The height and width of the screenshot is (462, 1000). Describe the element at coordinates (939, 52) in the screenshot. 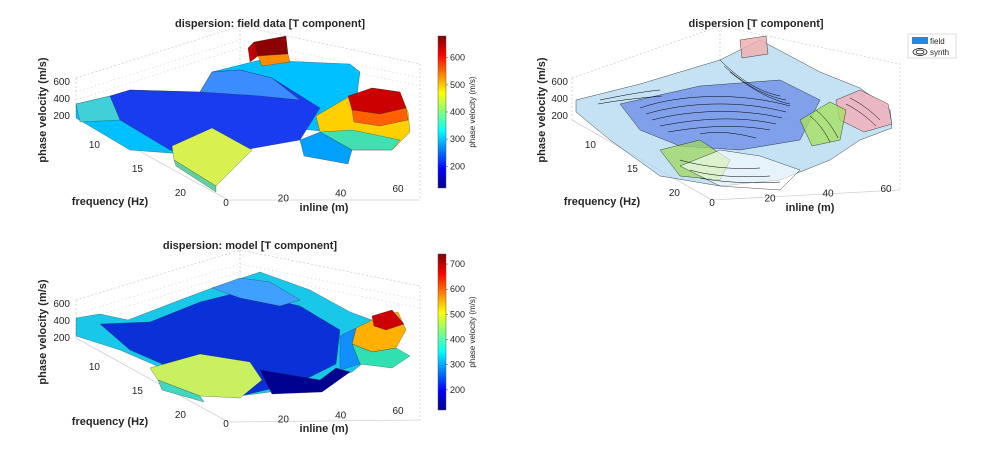

I see `legend-synth-label: synth` at that location.